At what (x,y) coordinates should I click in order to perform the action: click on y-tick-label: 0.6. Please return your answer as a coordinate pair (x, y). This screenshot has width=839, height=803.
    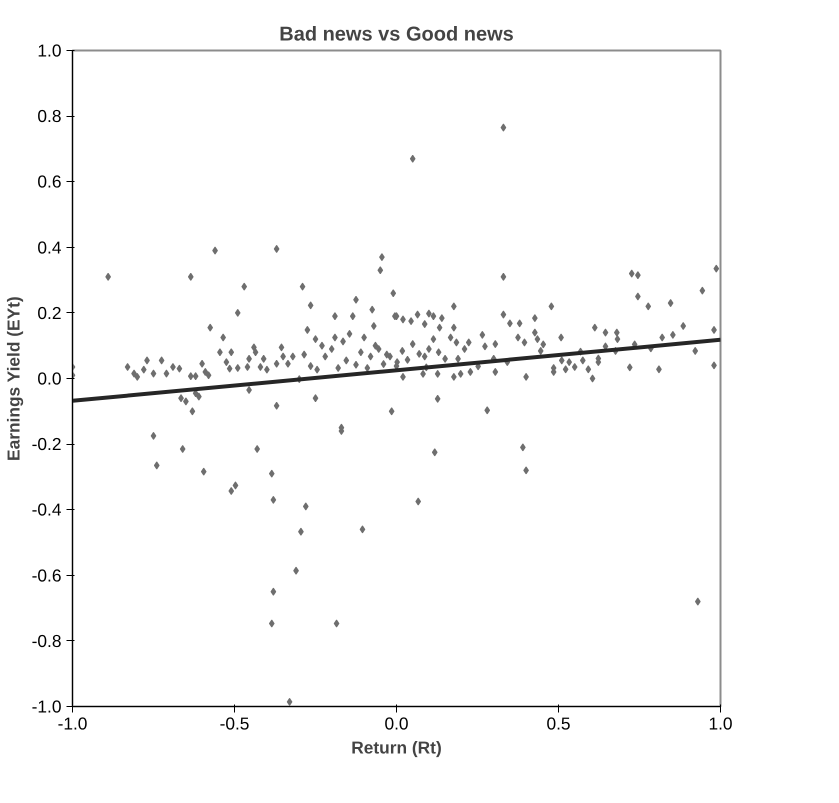
    Looking at the image, I should click on (49, 182).